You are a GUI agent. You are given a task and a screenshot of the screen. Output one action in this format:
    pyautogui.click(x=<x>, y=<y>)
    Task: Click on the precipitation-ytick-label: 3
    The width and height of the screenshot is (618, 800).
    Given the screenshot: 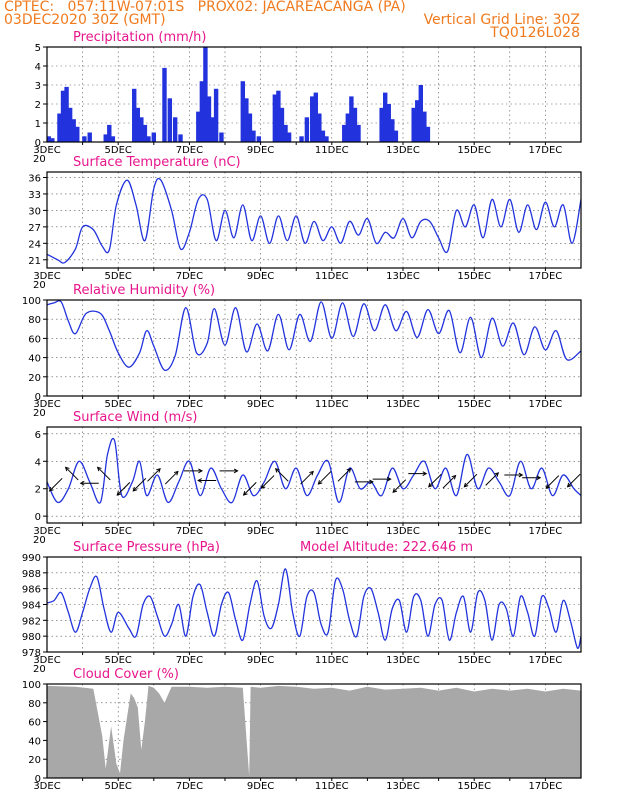 What is the action you would take?
    pyautogui.click(x=38, y=86)
    